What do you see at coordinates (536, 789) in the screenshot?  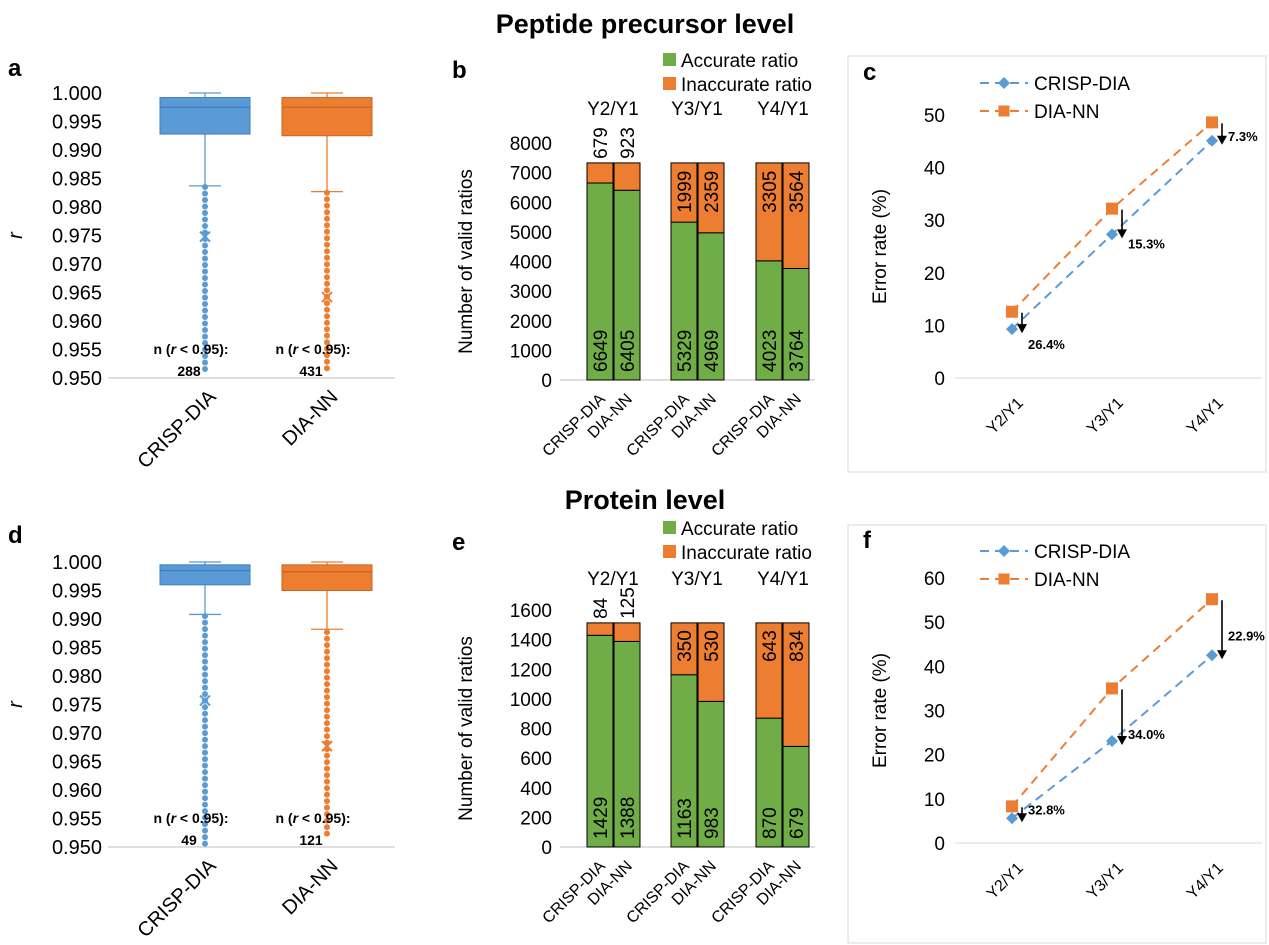 I see `y-tick-label: 400` at bounding box center [536, 789].